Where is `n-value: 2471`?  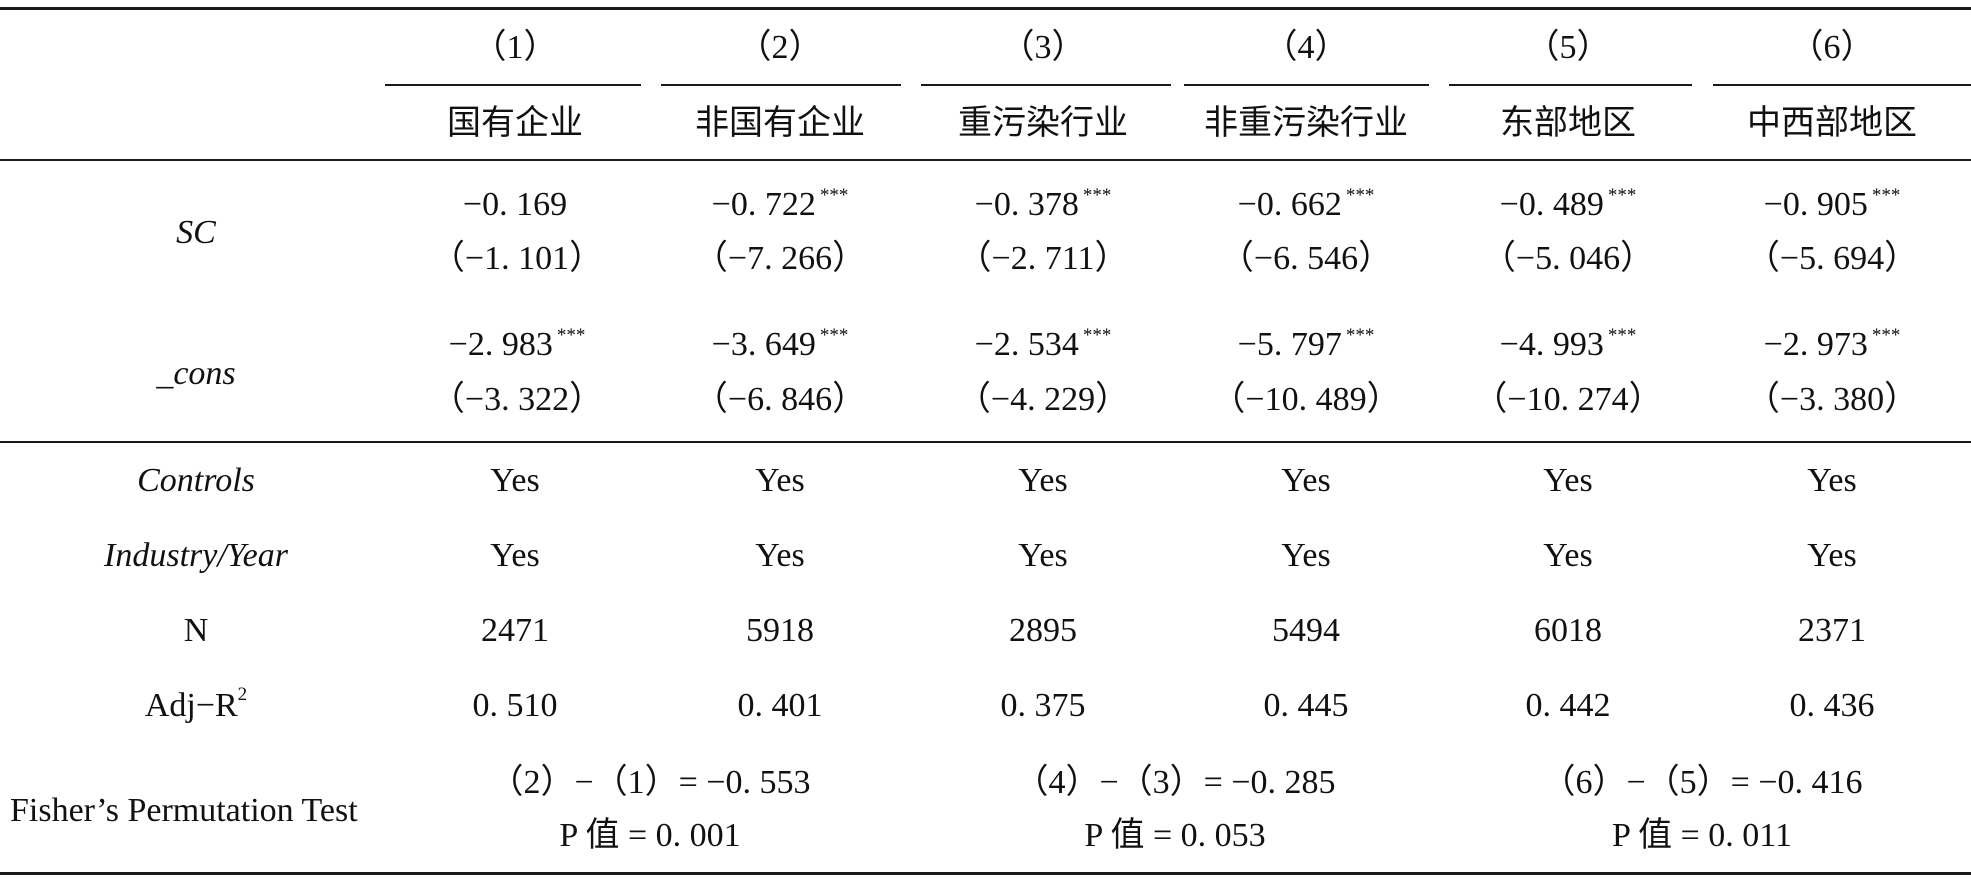 n-value: 2471 is located at coordinates (515, 630).